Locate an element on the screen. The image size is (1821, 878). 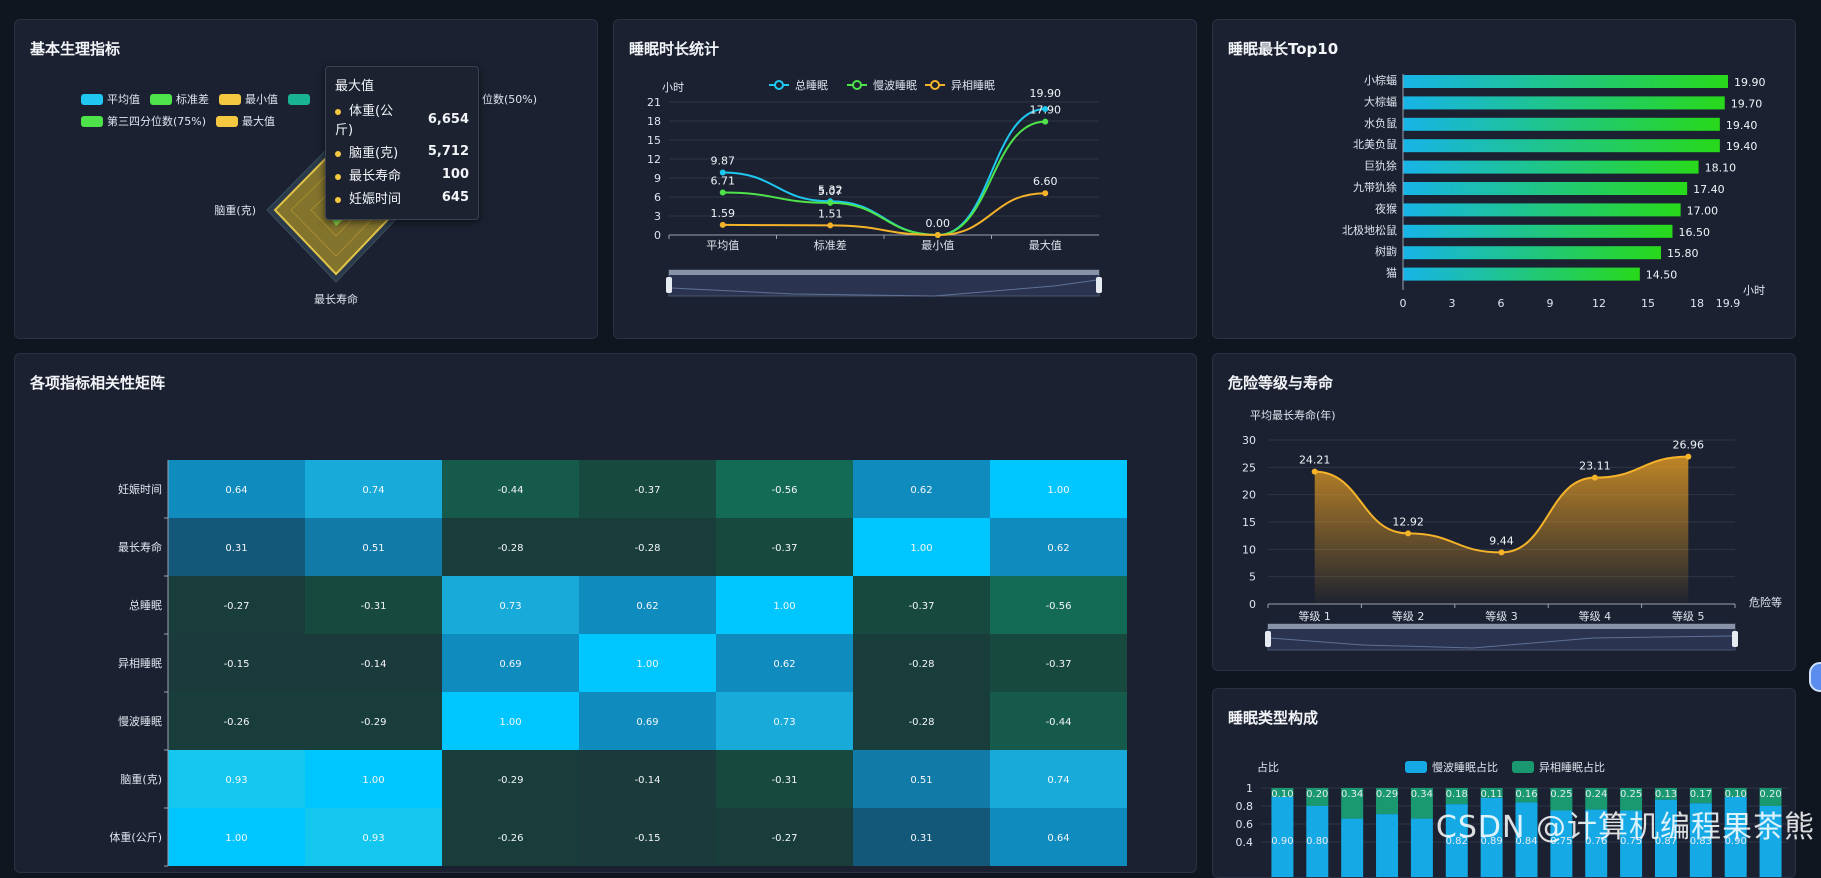
cell-value: 0.74 is located at coordinates (1058, 780).